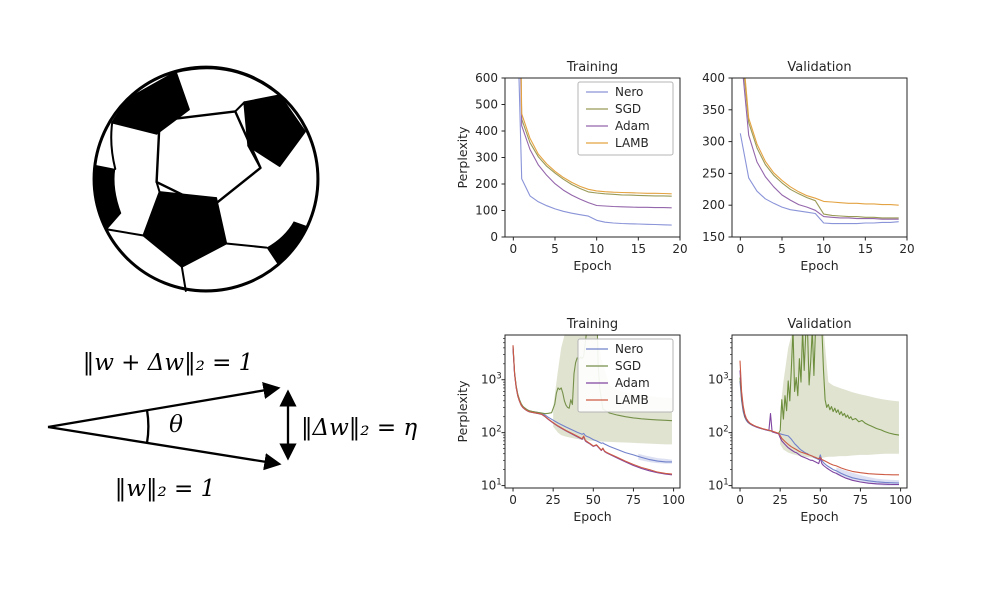 The height and width of the screenshot is (598, 992). What do you see at coordinates (713, 110) in the screenshot?
I see `svg-text: 350` at bounding box center [713, 110].